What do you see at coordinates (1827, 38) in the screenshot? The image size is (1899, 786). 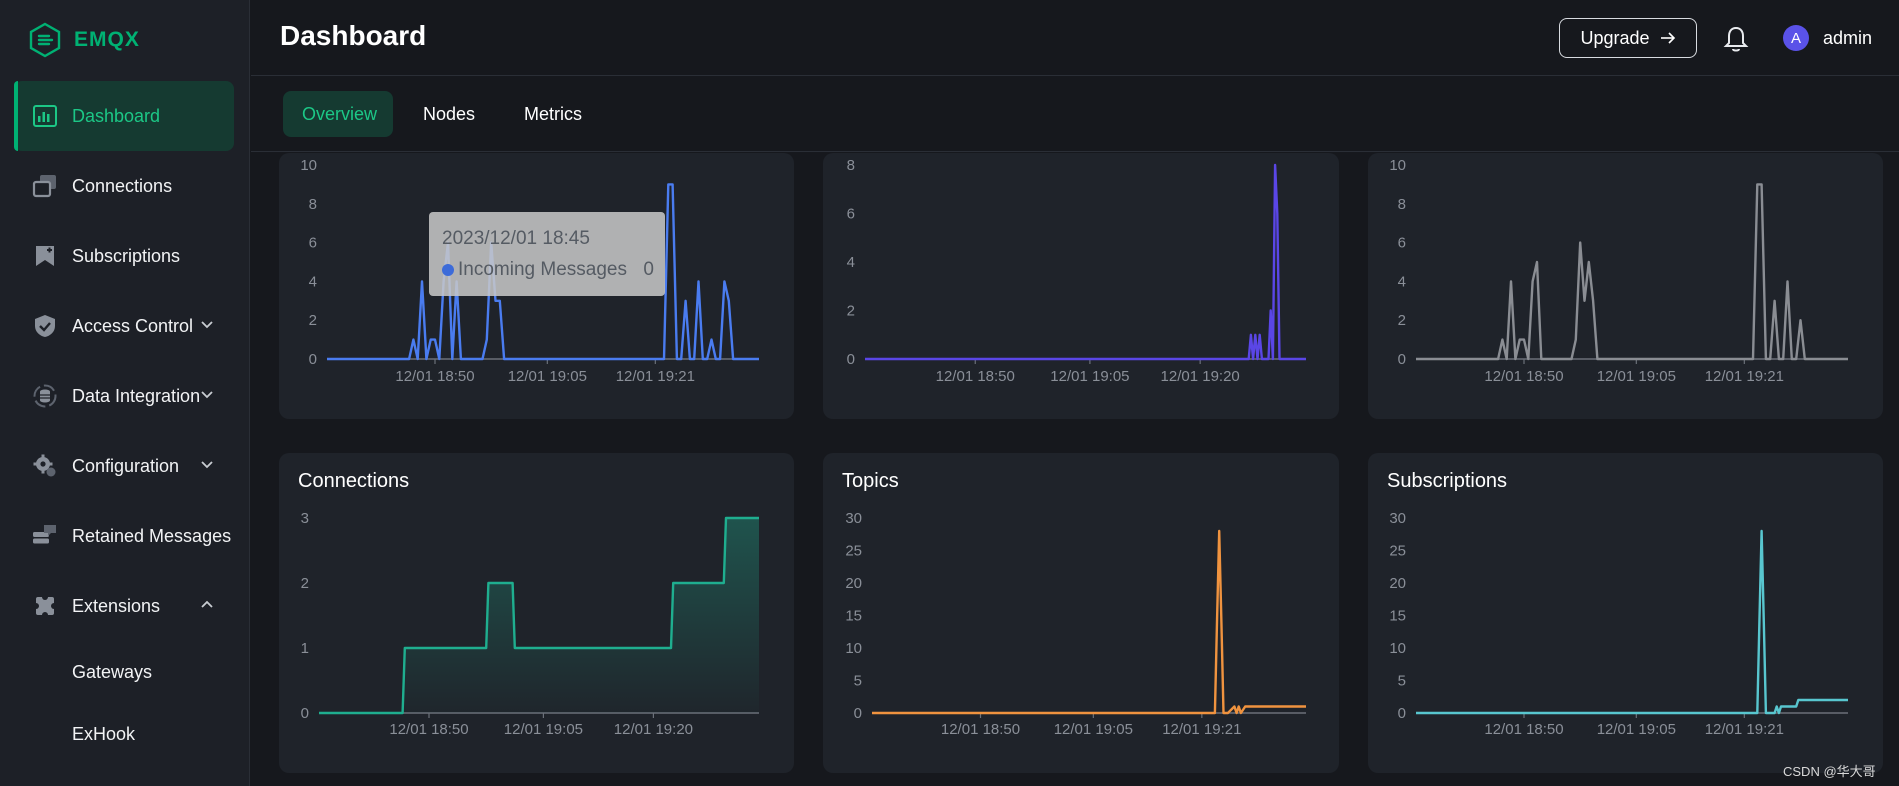 I see `user-menu: A admin` at bounding box center [1827, 38].